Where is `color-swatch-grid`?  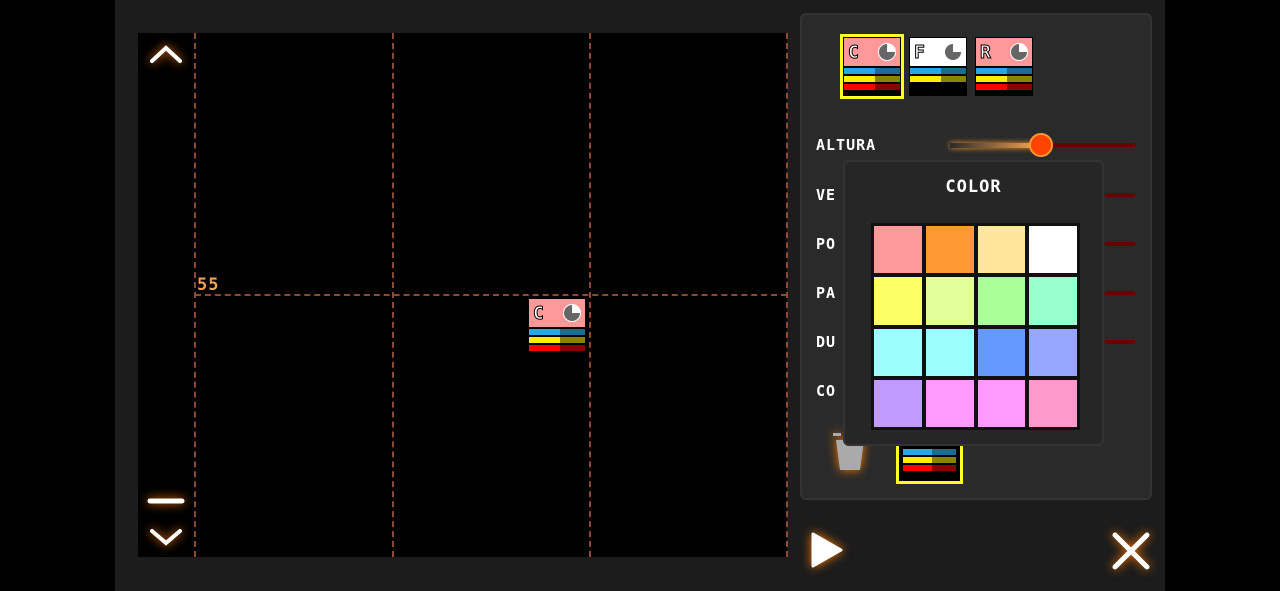
color-swatch-grid is located at coordinates (975, 326).